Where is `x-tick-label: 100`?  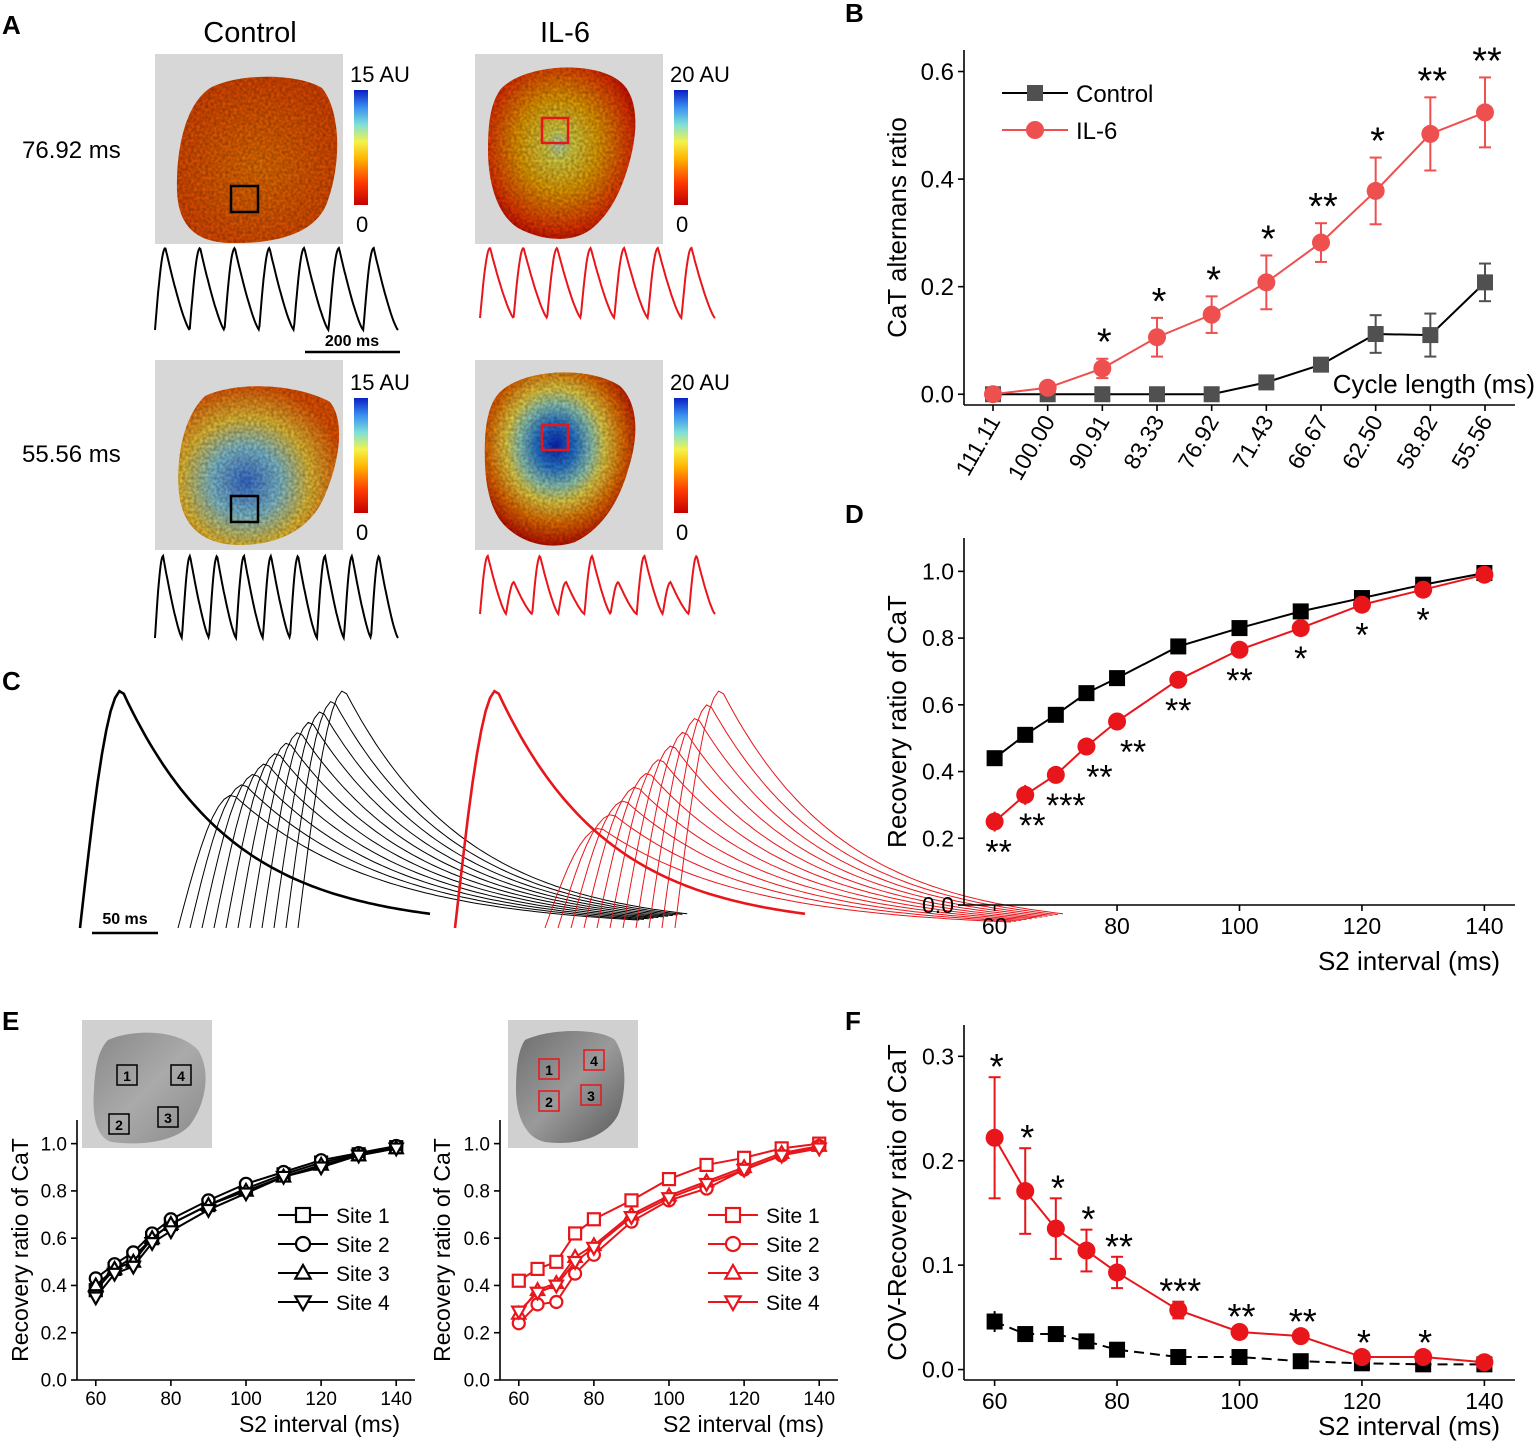
x-tick-label: 100 is located at coordinates (1239, 926).